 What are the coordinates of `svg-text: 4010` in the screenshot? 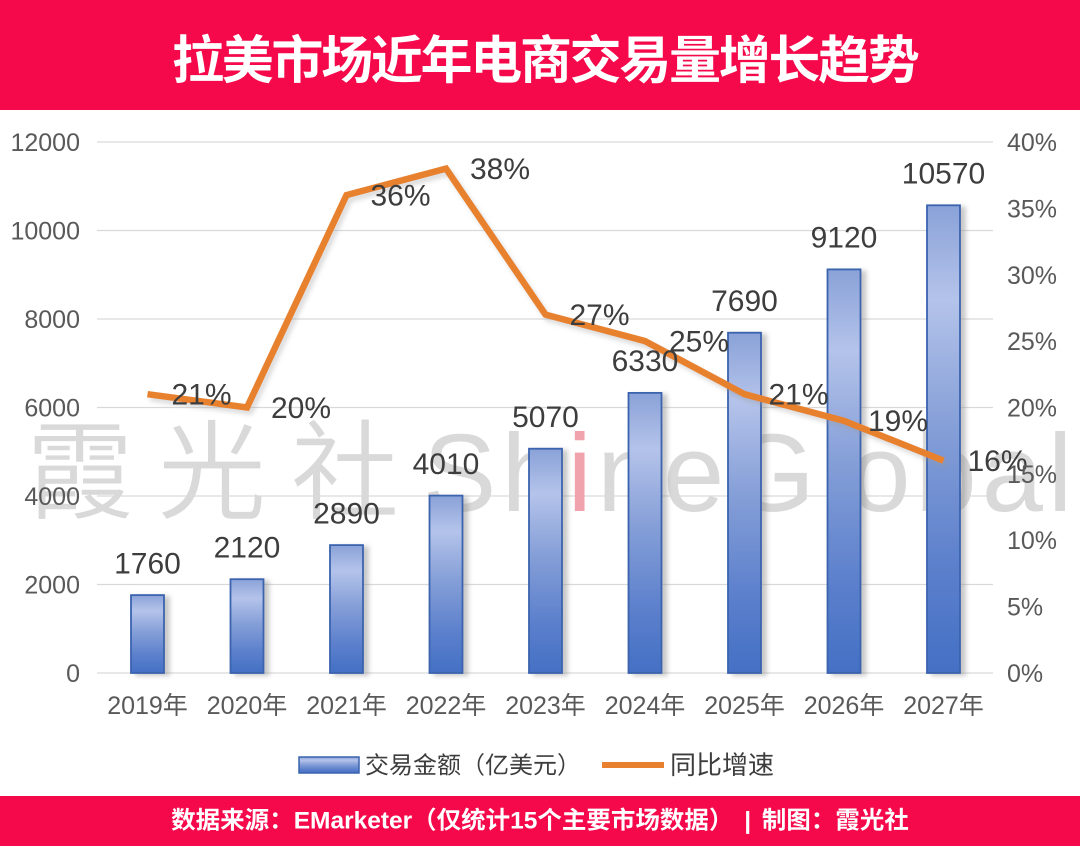 It's located at (446, 464).